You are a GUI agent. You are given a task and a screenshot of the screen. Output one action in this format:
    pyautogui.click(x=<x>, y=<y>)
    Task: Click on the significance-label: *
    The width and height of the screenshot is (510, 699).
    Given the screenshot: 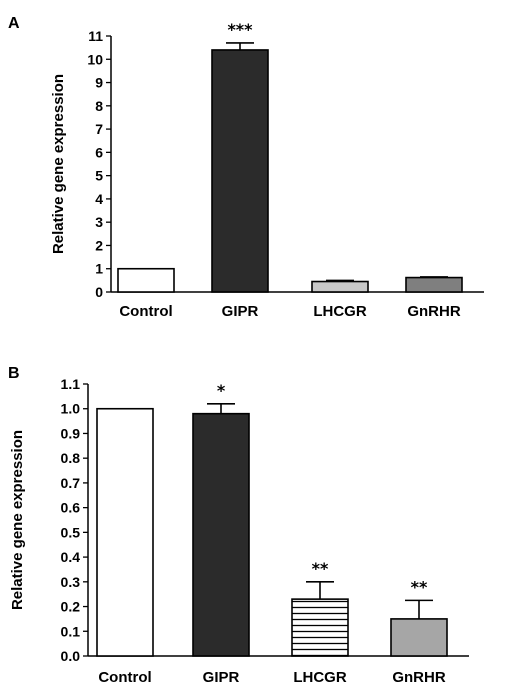 What is the action you would take?
    pyautogui.click(x=221, y=390)
    